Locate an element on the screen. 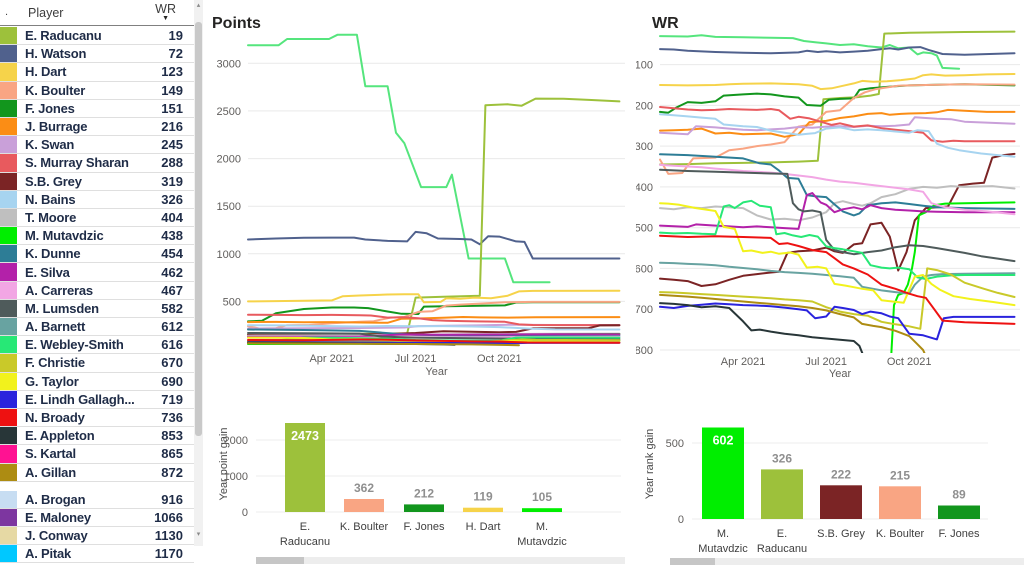  player-wr-value: 853 is located at coordinates (172, 436).